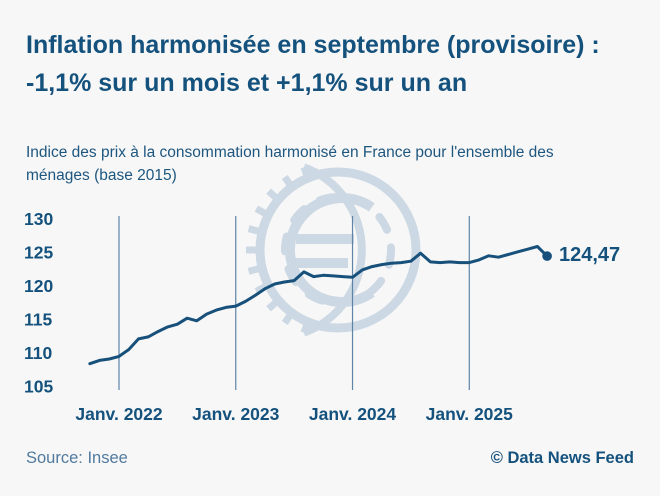 This screenshot has height=496, width=660. Describe the element at coordinates (38, 253) in the screenshot. I see `y-axis-tick-label: 125` at that location.